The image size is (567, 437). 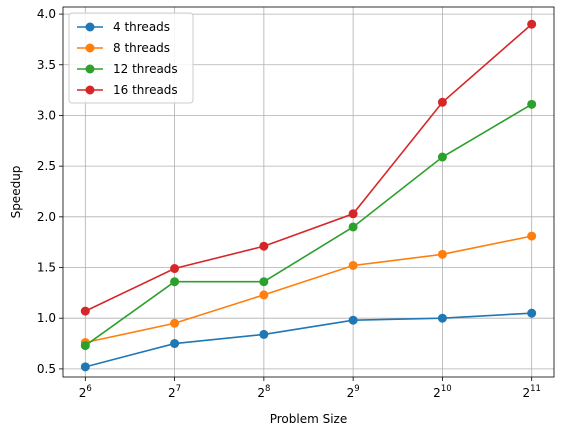 I want to click on legend-entry: 16 threads, so click(x=127, y=90).